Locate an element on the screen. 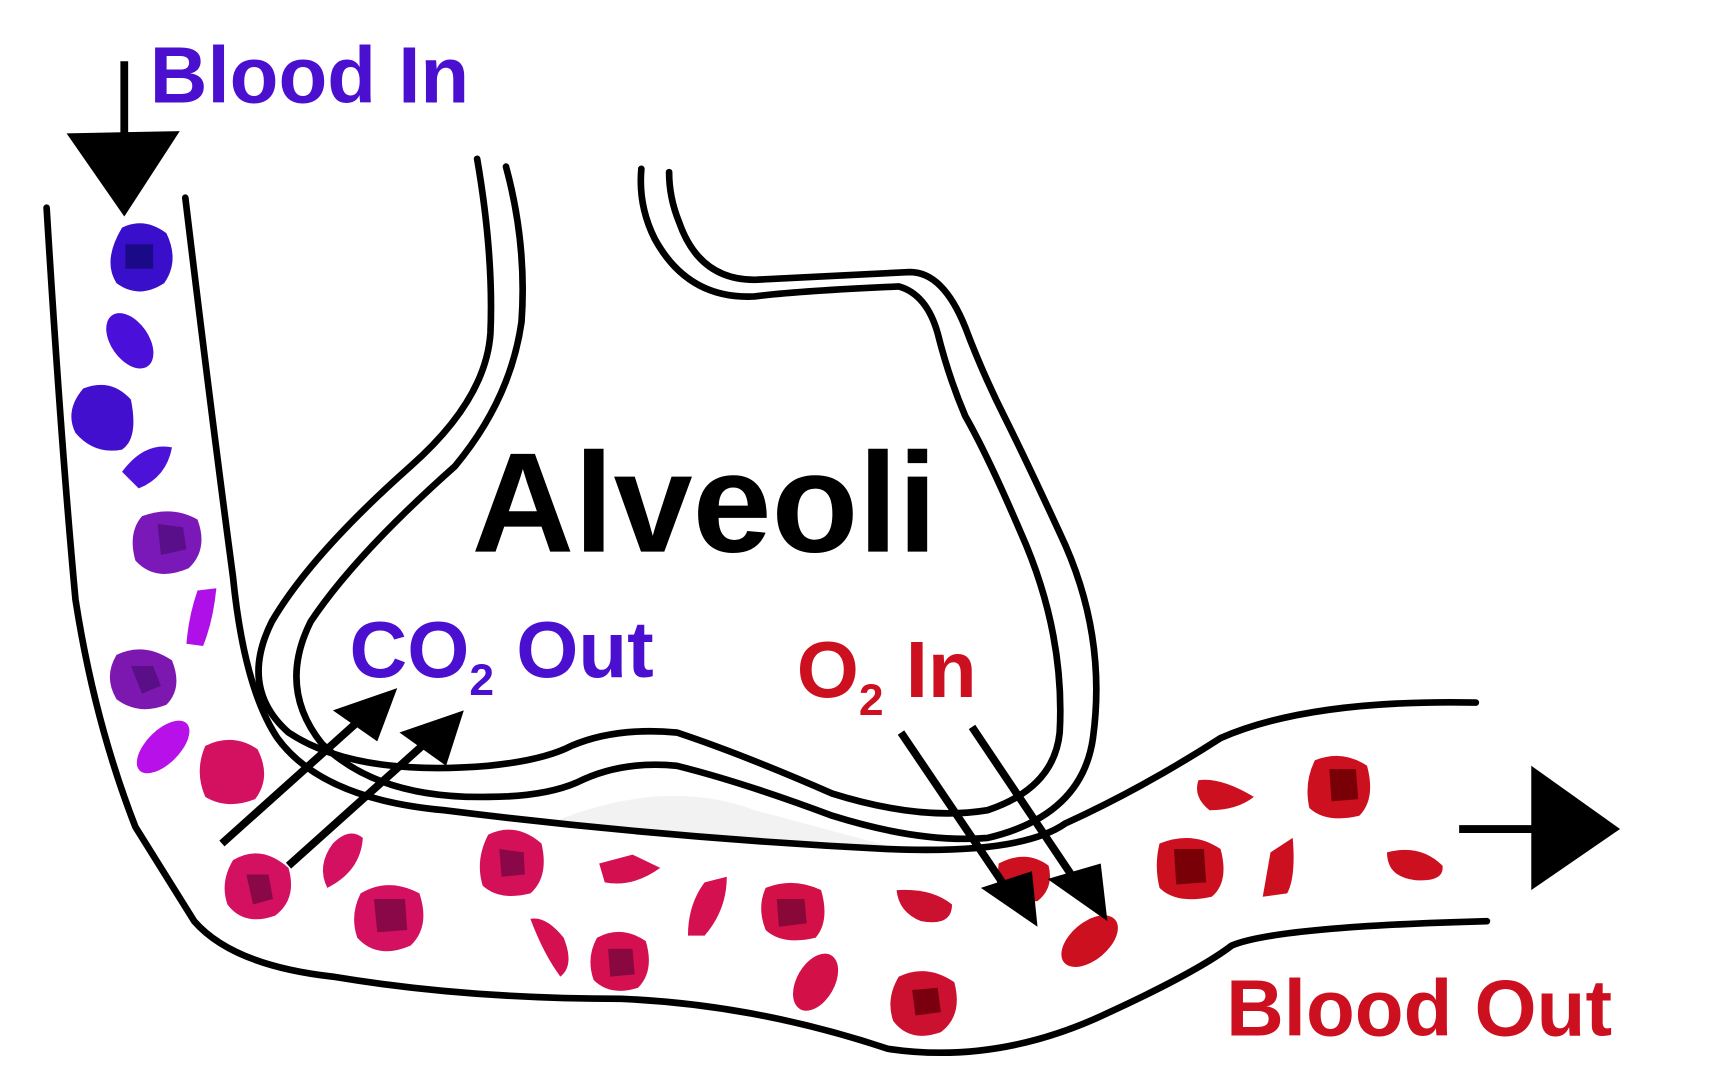 This screenshot has width=1731, height=1080. co2-main: CO is located at coordinates (410, 649).